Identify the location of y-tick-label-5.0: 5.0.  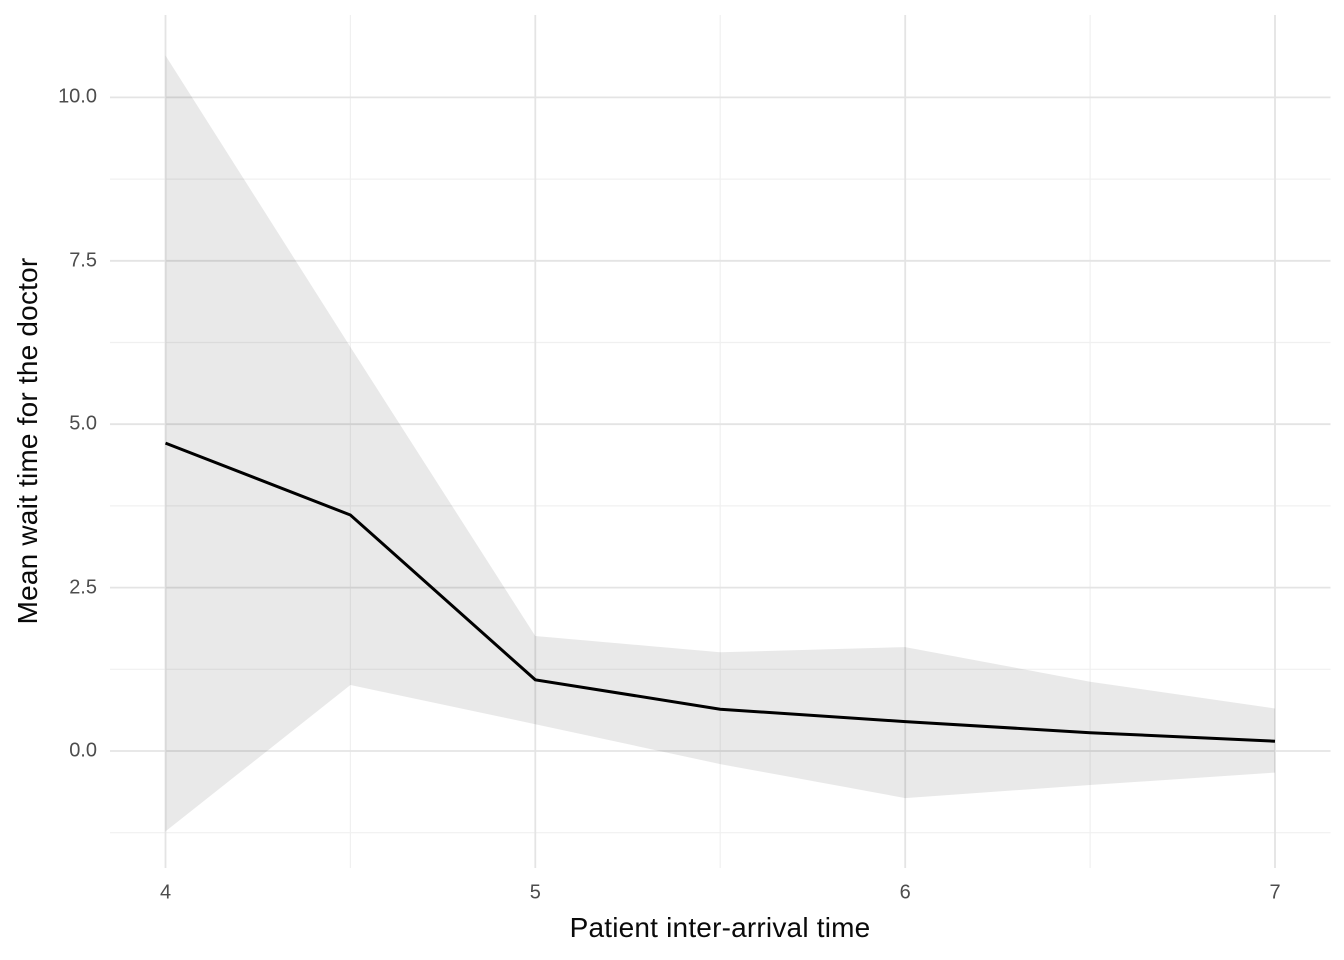
(83, 423).